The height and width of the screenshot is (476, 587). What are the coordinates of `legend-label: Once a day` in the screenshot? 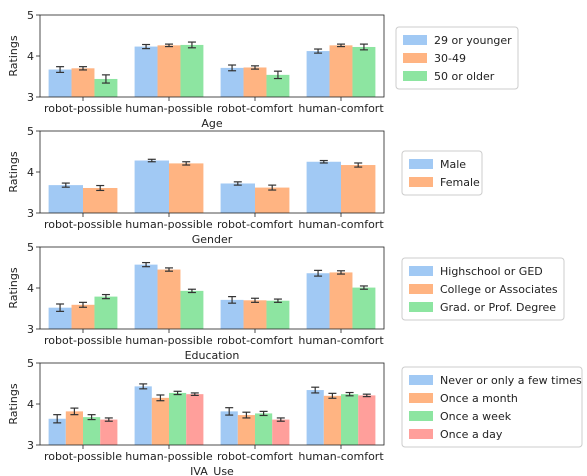 It's located at (471, 434).